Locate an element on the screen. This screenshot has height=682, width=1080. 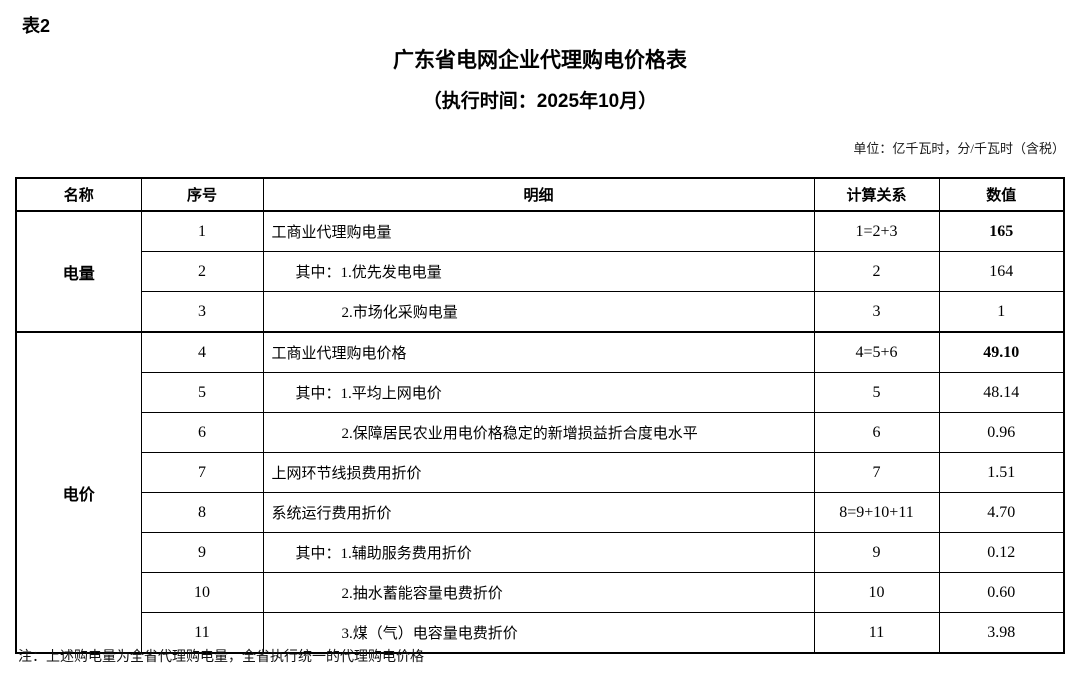
header-value: 数值 is located at coordinates (1001, 194).